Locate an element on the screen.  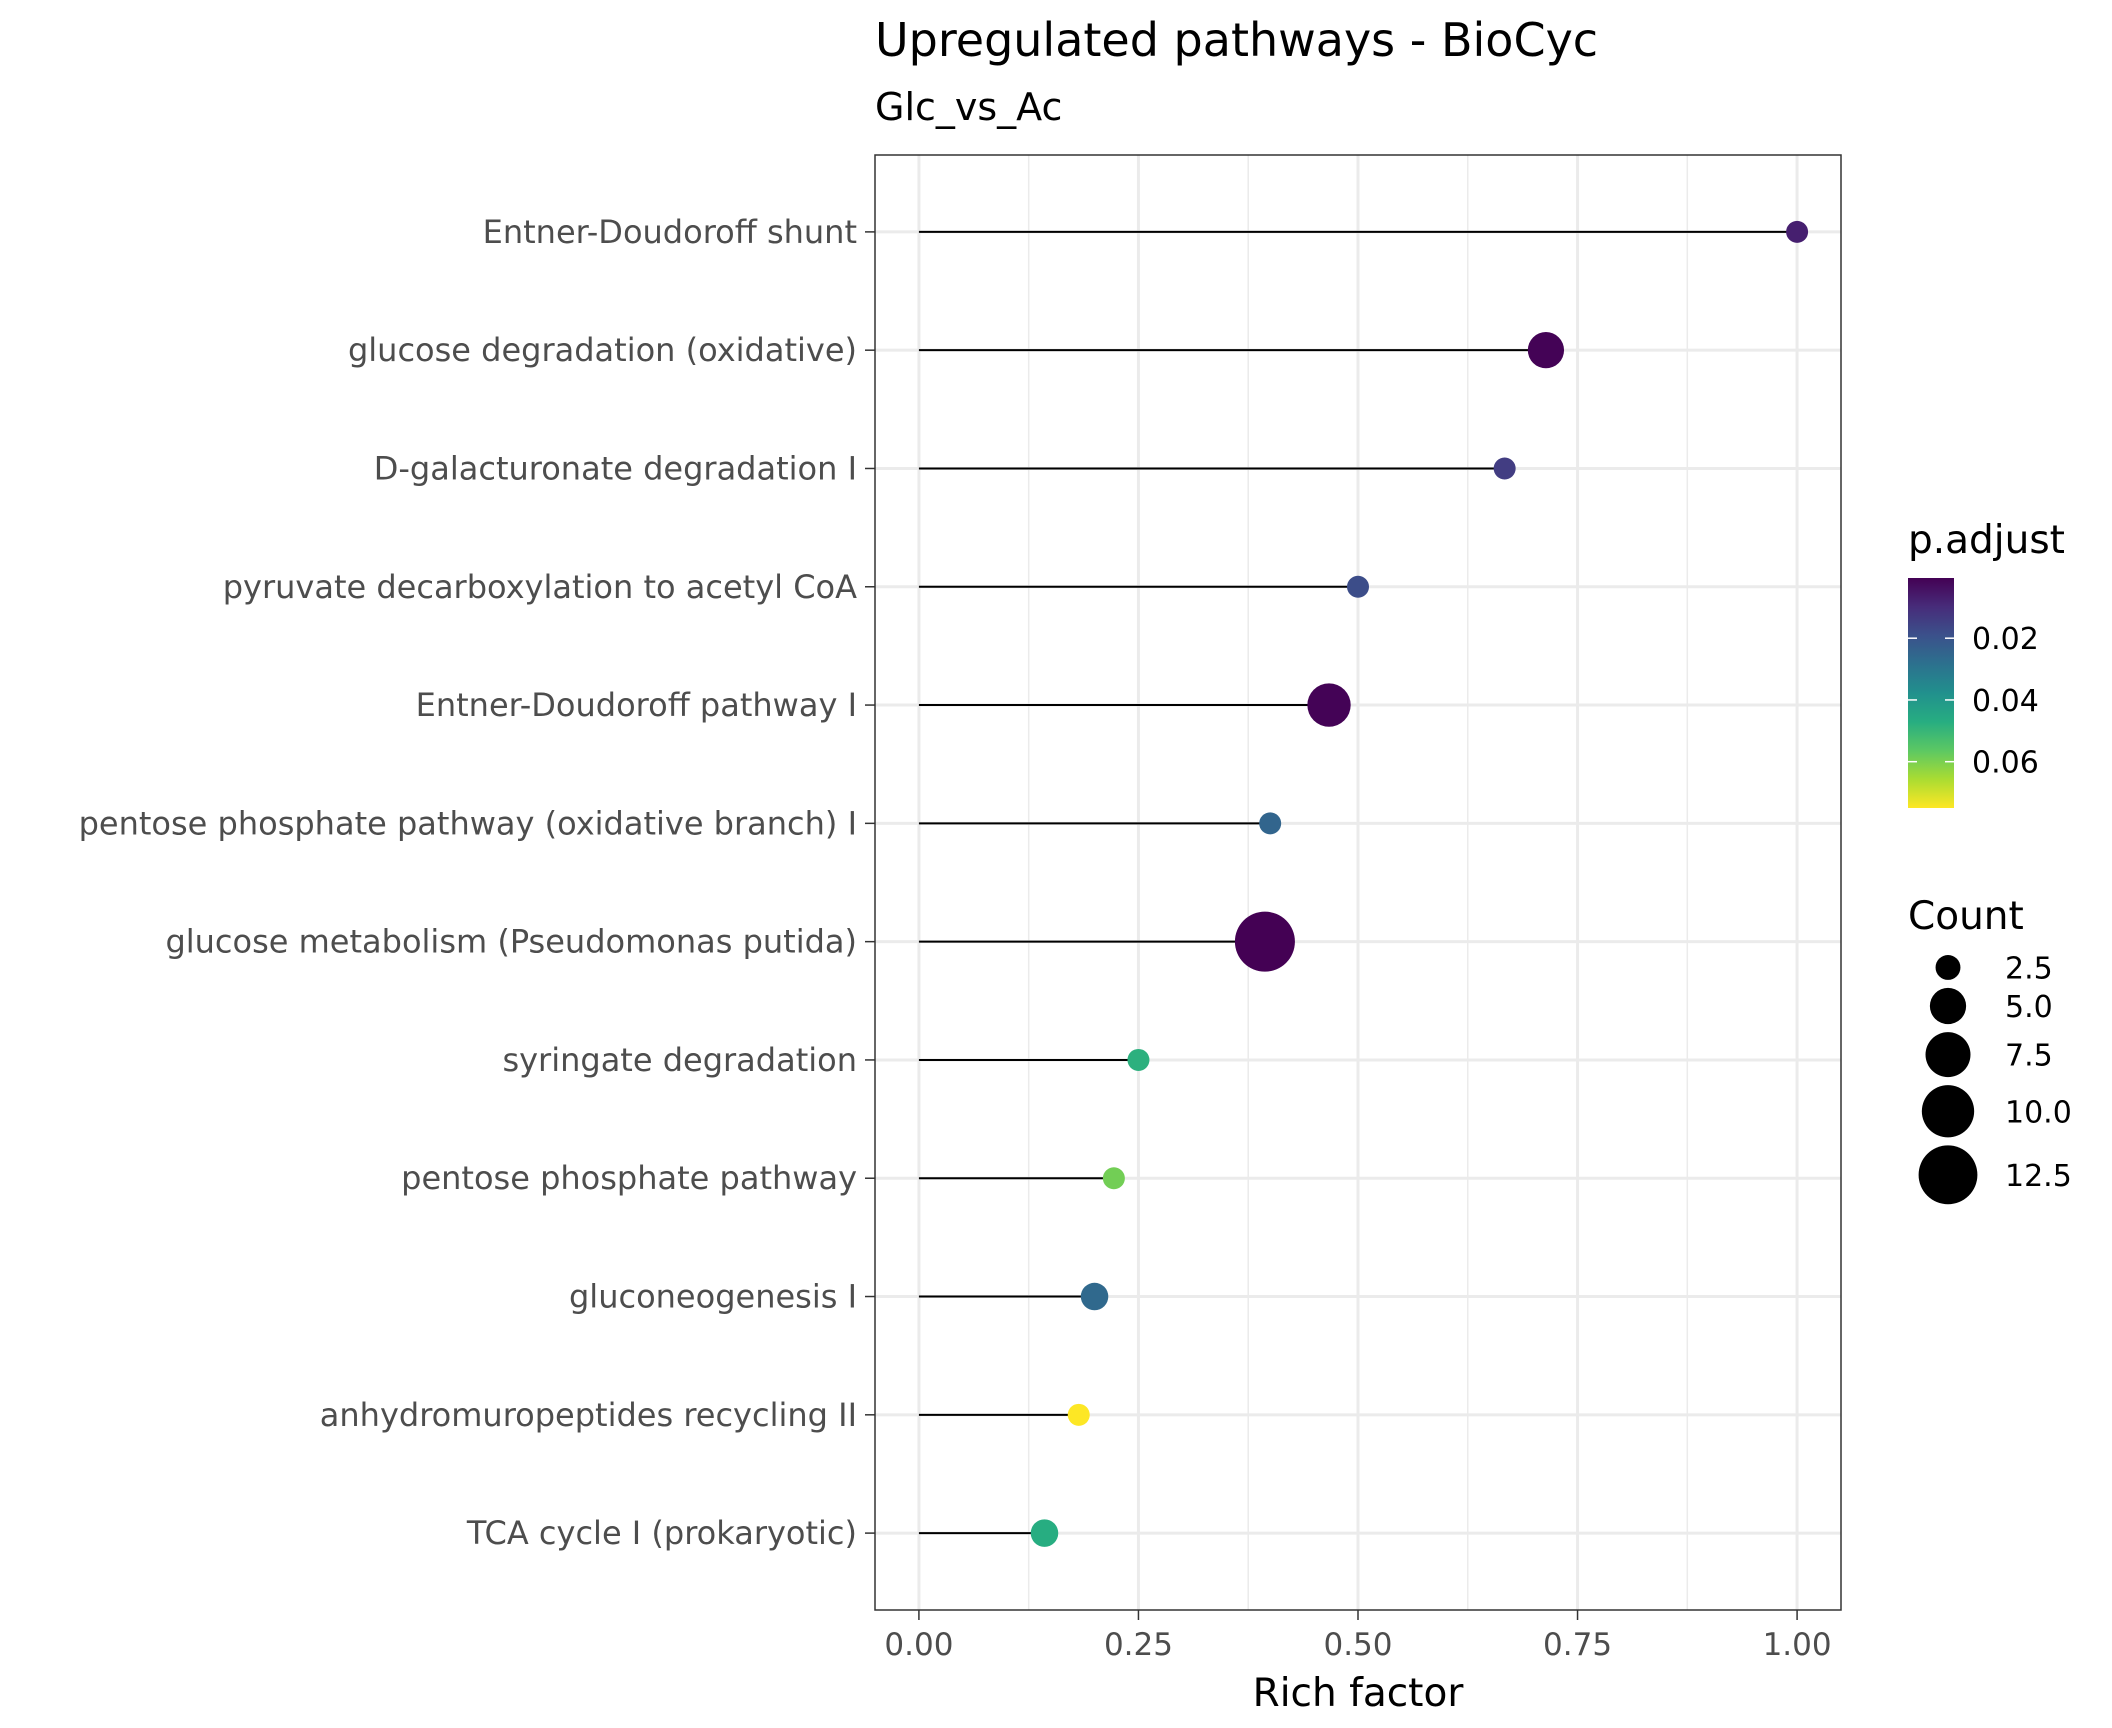
y-category-label: pyruvate decarboxylation to acetyl CoA is located at coordinates (540, 587).